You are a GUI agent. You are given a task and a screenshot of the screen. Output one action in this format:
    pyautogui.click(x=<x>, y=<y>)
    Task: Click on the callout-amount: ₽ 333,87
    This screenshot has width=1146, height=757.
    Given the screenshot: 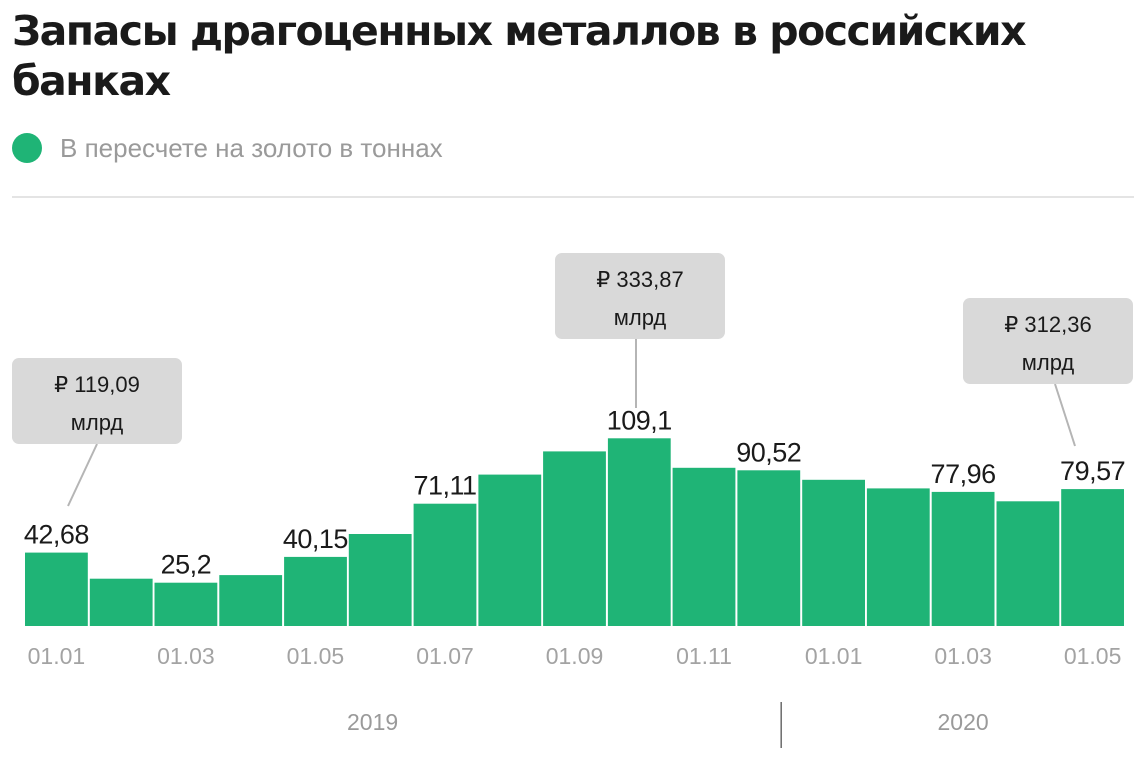 What is the action you would take?
    pyautogui.click(x=639, y=279)
    